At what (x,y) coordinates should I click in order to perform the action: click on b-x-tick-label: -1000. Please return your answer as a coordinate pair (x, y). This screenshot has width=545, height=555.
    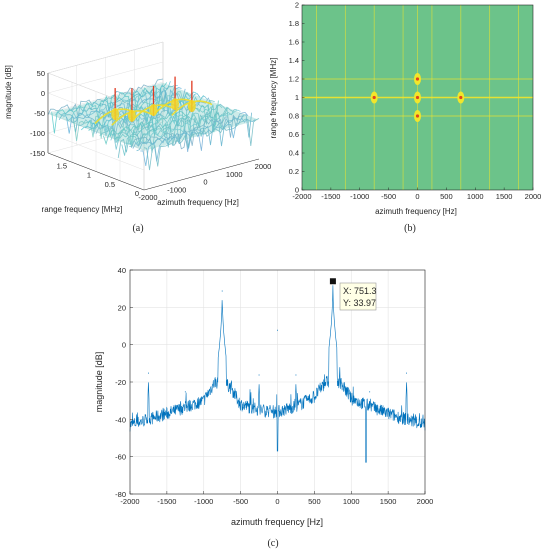
    Looking at the image, I should click on (359, 196).